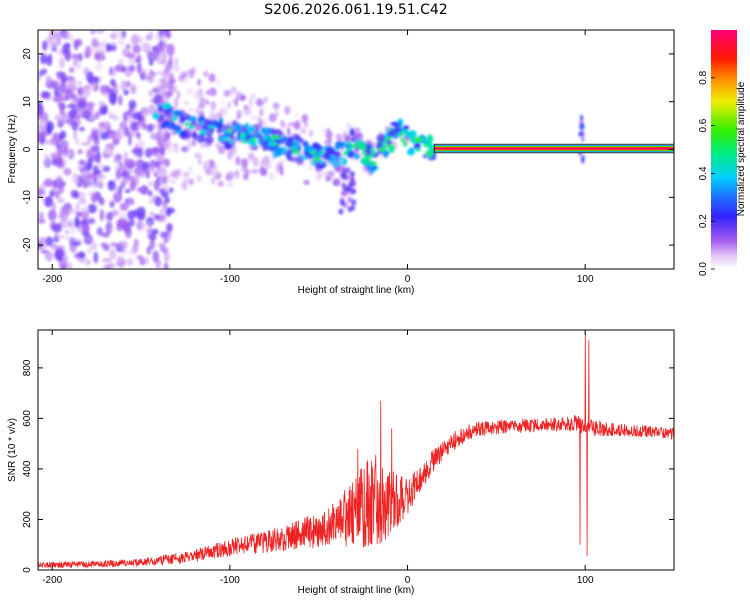 The height and width of the screenshot is (600, 750). Describe the element at coordinates (52, 279) in the screenshot. I see `spectrogram-xtick-label: -200` at that location.